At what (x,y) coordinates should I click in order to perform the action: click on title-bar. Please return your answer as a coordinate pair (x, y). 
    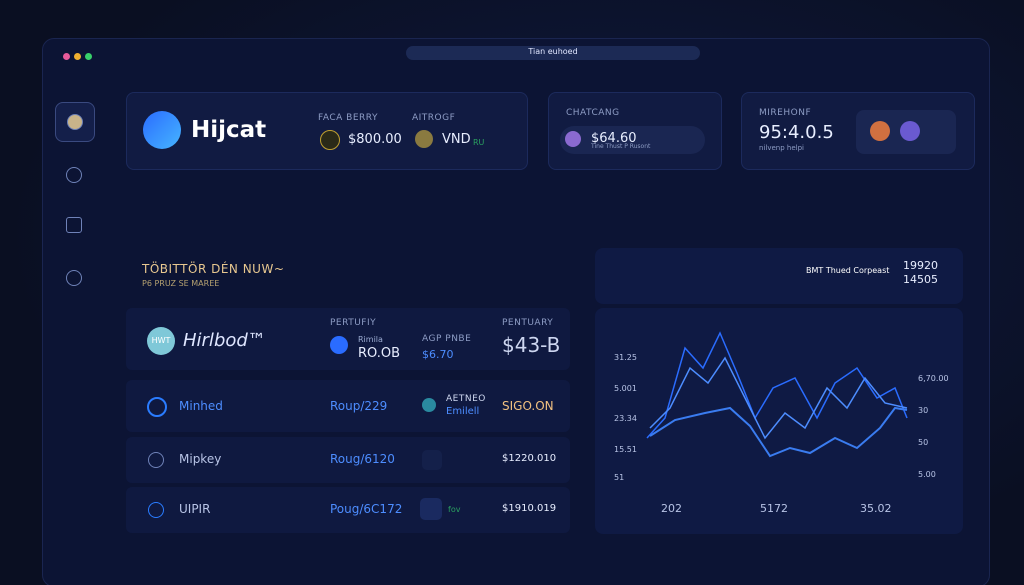
    Looking at the image, I should click on (553, 53).